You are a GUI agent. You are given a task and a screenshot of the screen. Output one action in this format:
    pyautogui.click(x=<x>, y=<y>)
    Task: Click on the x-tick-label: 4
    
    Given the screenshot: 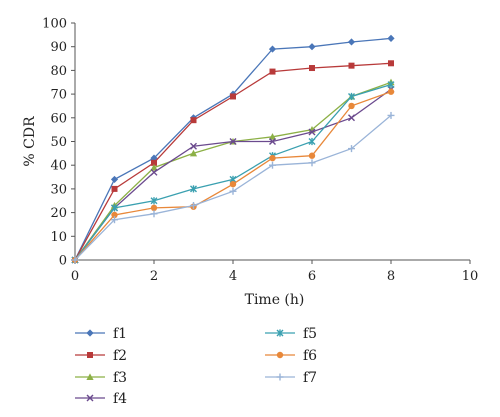 What is the action you would take?
    pyautogui.click(x=233, y=276)
    